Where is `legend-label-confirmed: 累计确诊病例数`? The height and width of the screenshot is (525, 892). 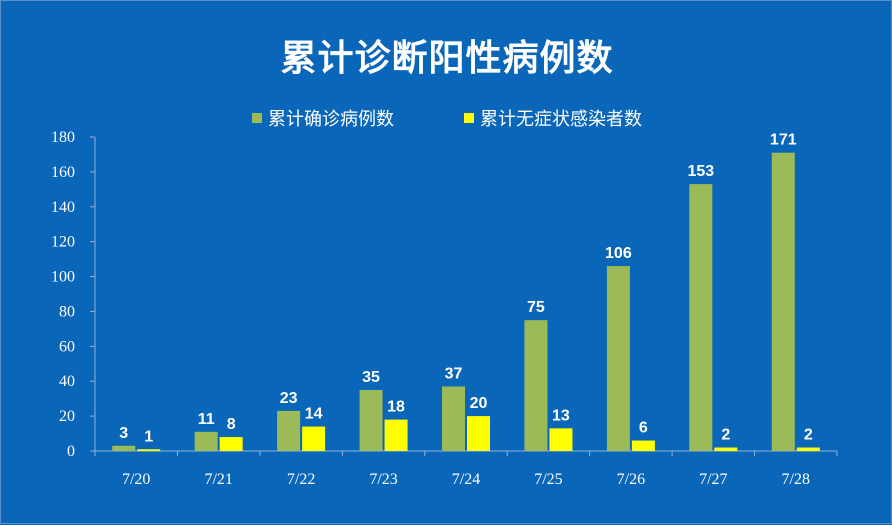 legend-label-confirmed: 累计确诊病例数 is located at coordinates (331, 119).